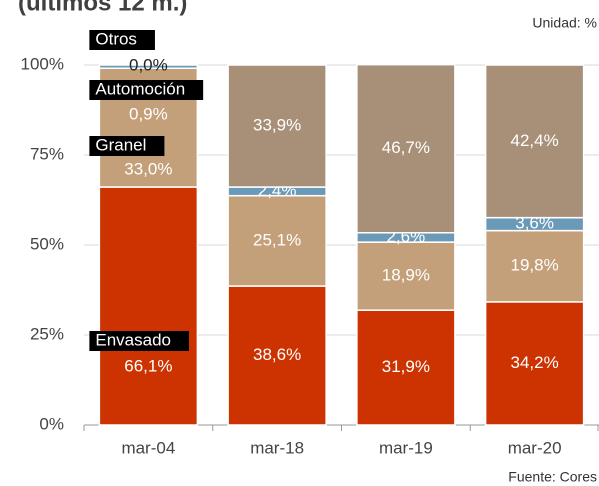  What do you see at coordinates (148, 113) in the screenshot?
I see `data-label: 0,9%` at bounding box center [148, 113].